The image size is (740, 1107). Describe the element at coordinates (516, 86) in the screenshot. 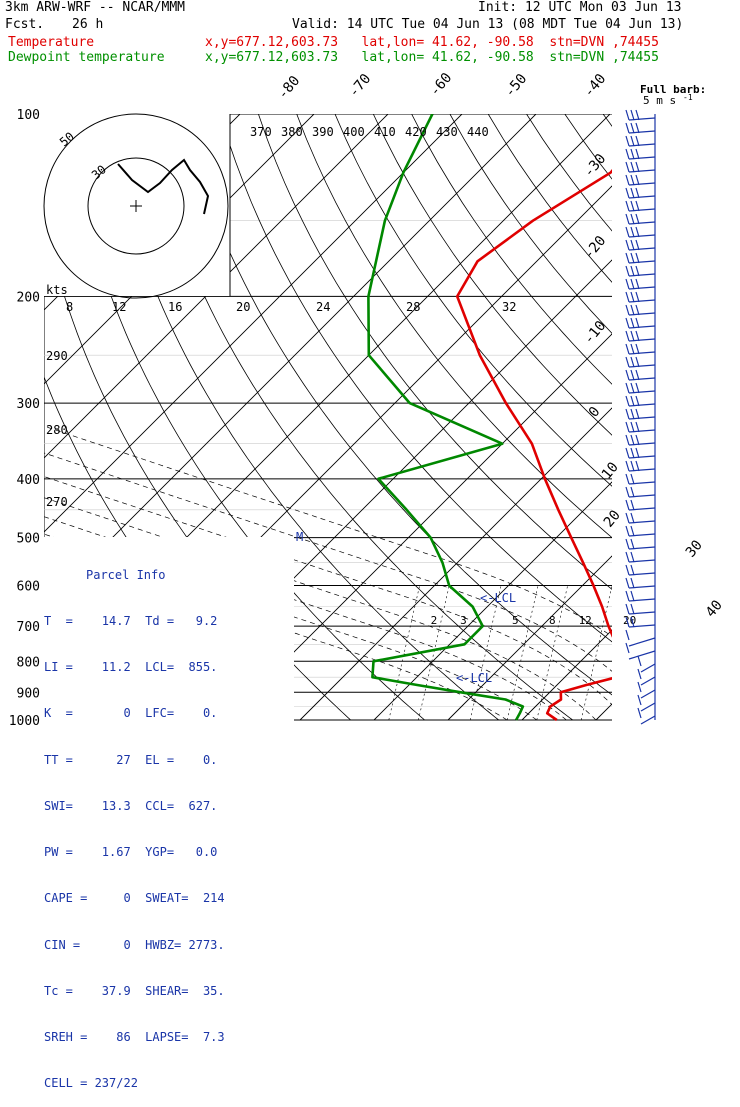

I see `skew-temperature-label: -50` at that location.